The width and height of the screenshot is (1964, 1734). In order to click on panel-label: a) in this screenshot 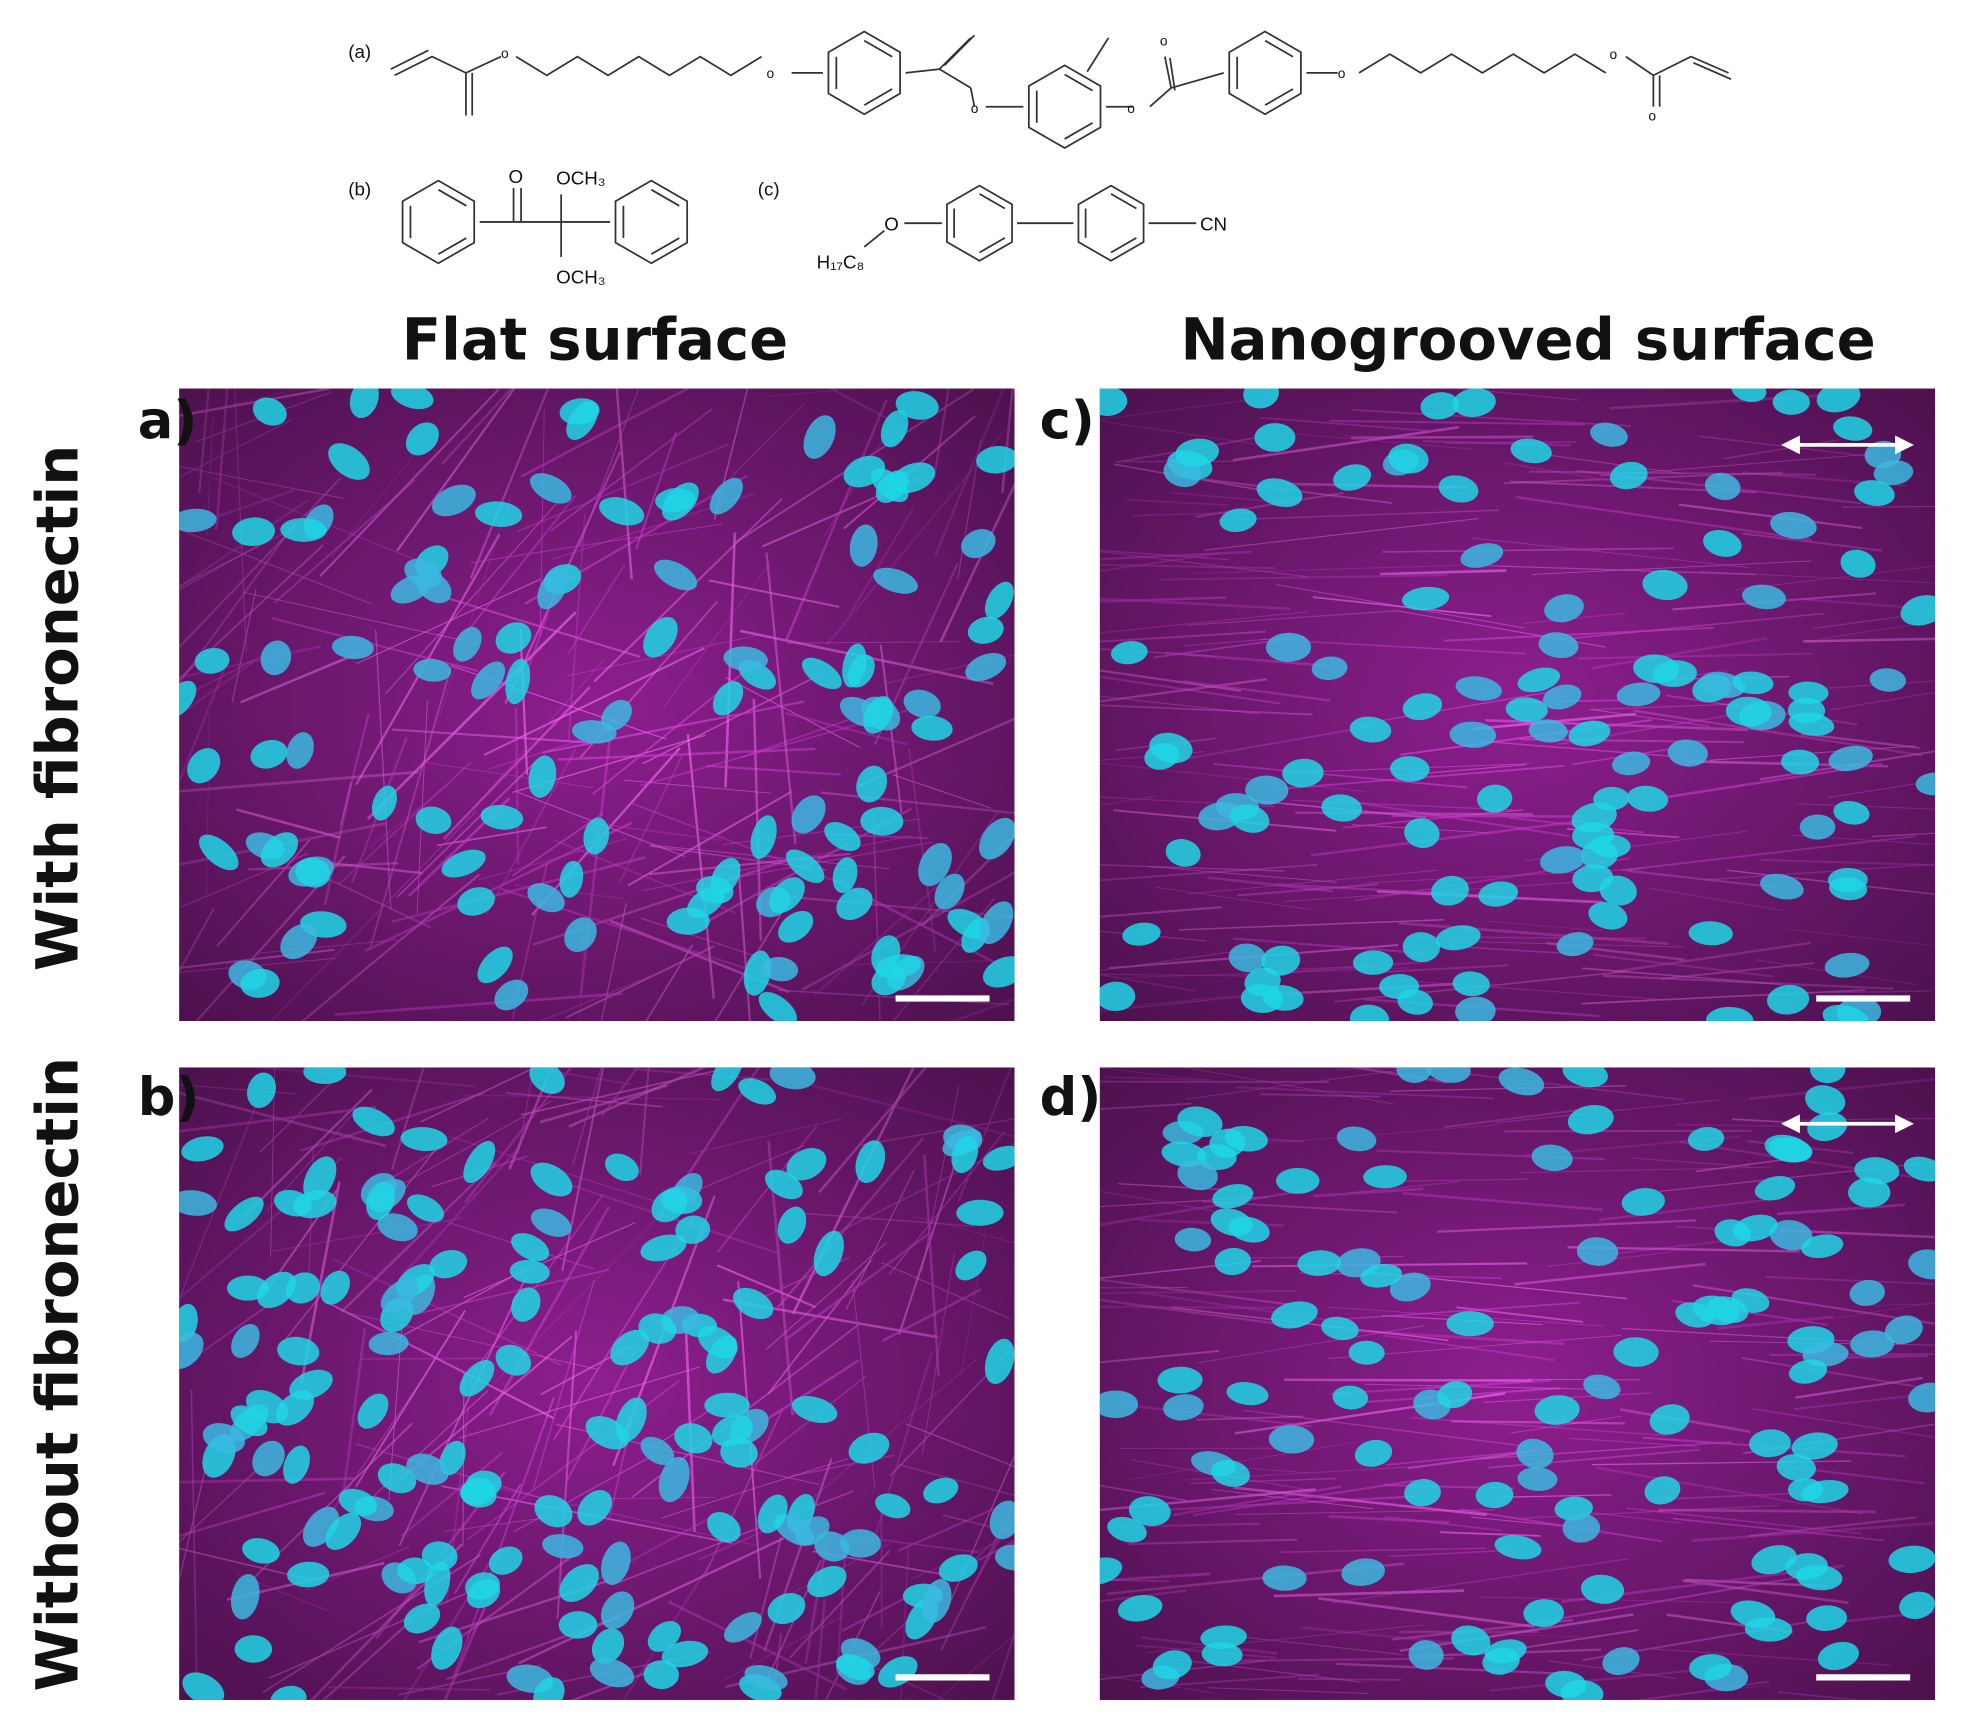, I will do `click(168, 421)`.